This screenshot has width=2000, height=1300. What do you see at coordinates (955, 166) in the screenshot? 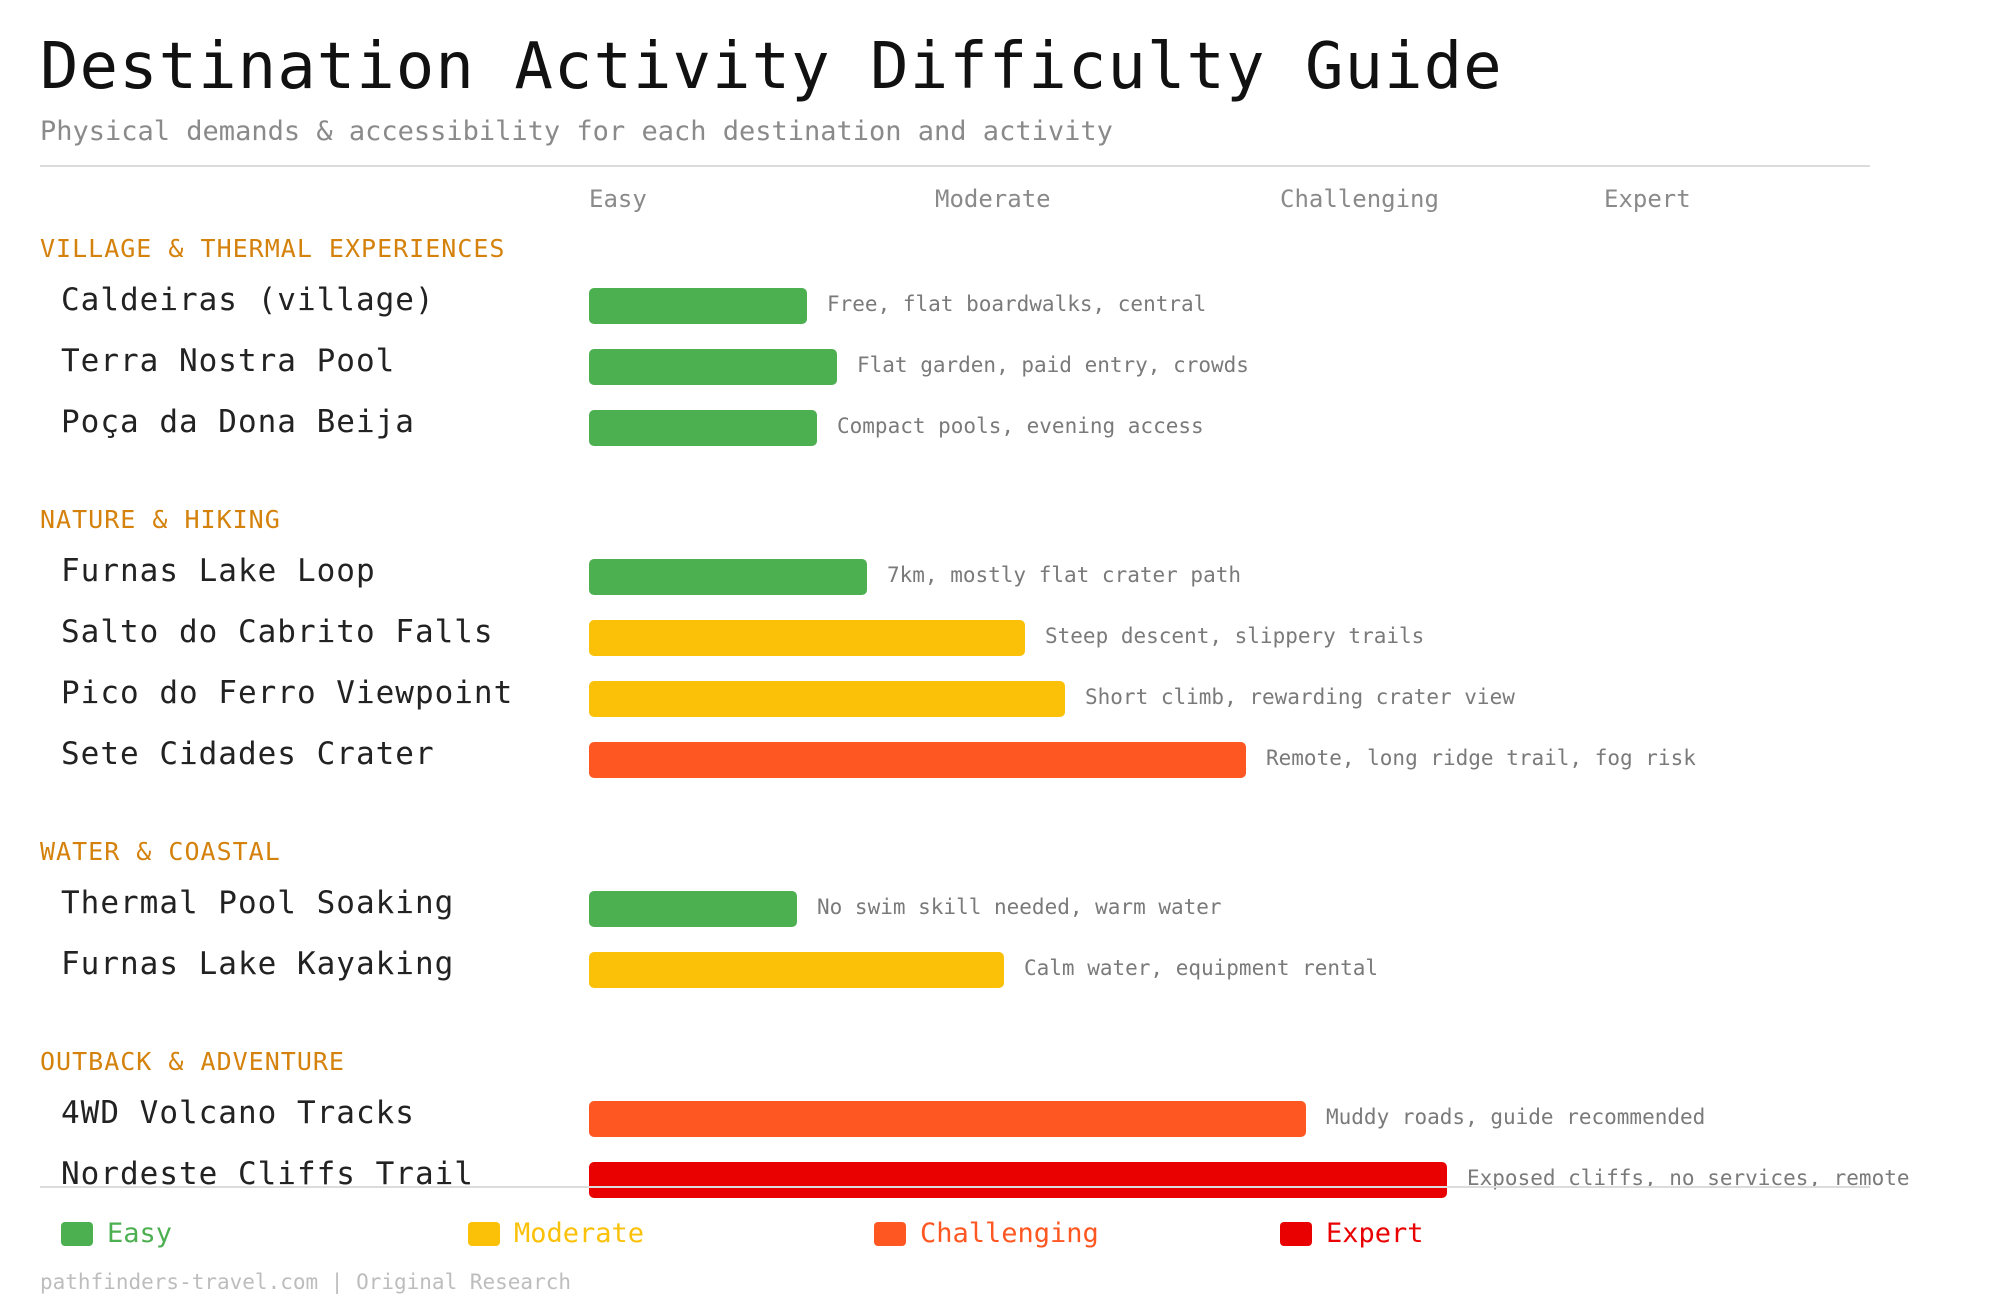
I see `header-divider` at bounding box center [955, 166].